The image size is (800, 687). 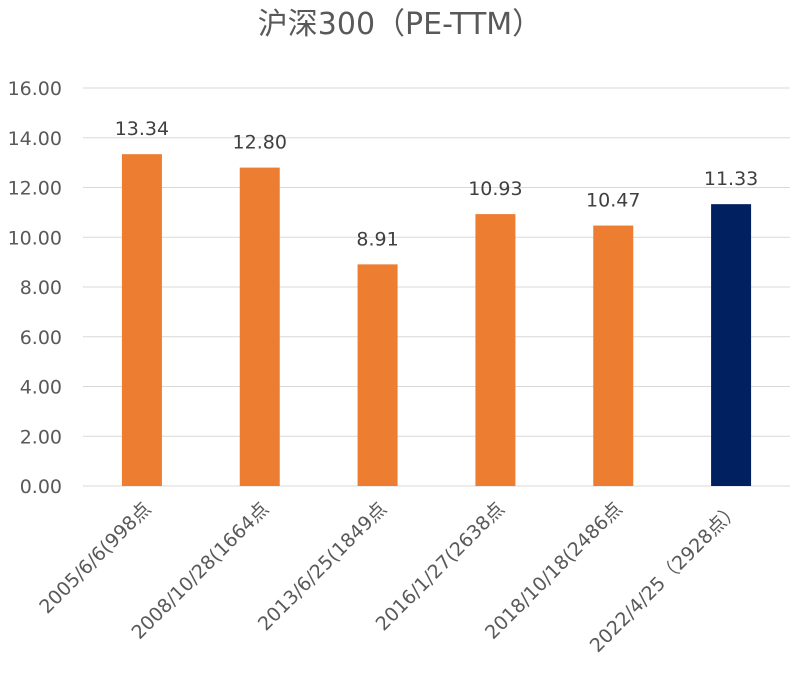 I want to click on y-tick-label: 10.00, so click(x=35, y=238).